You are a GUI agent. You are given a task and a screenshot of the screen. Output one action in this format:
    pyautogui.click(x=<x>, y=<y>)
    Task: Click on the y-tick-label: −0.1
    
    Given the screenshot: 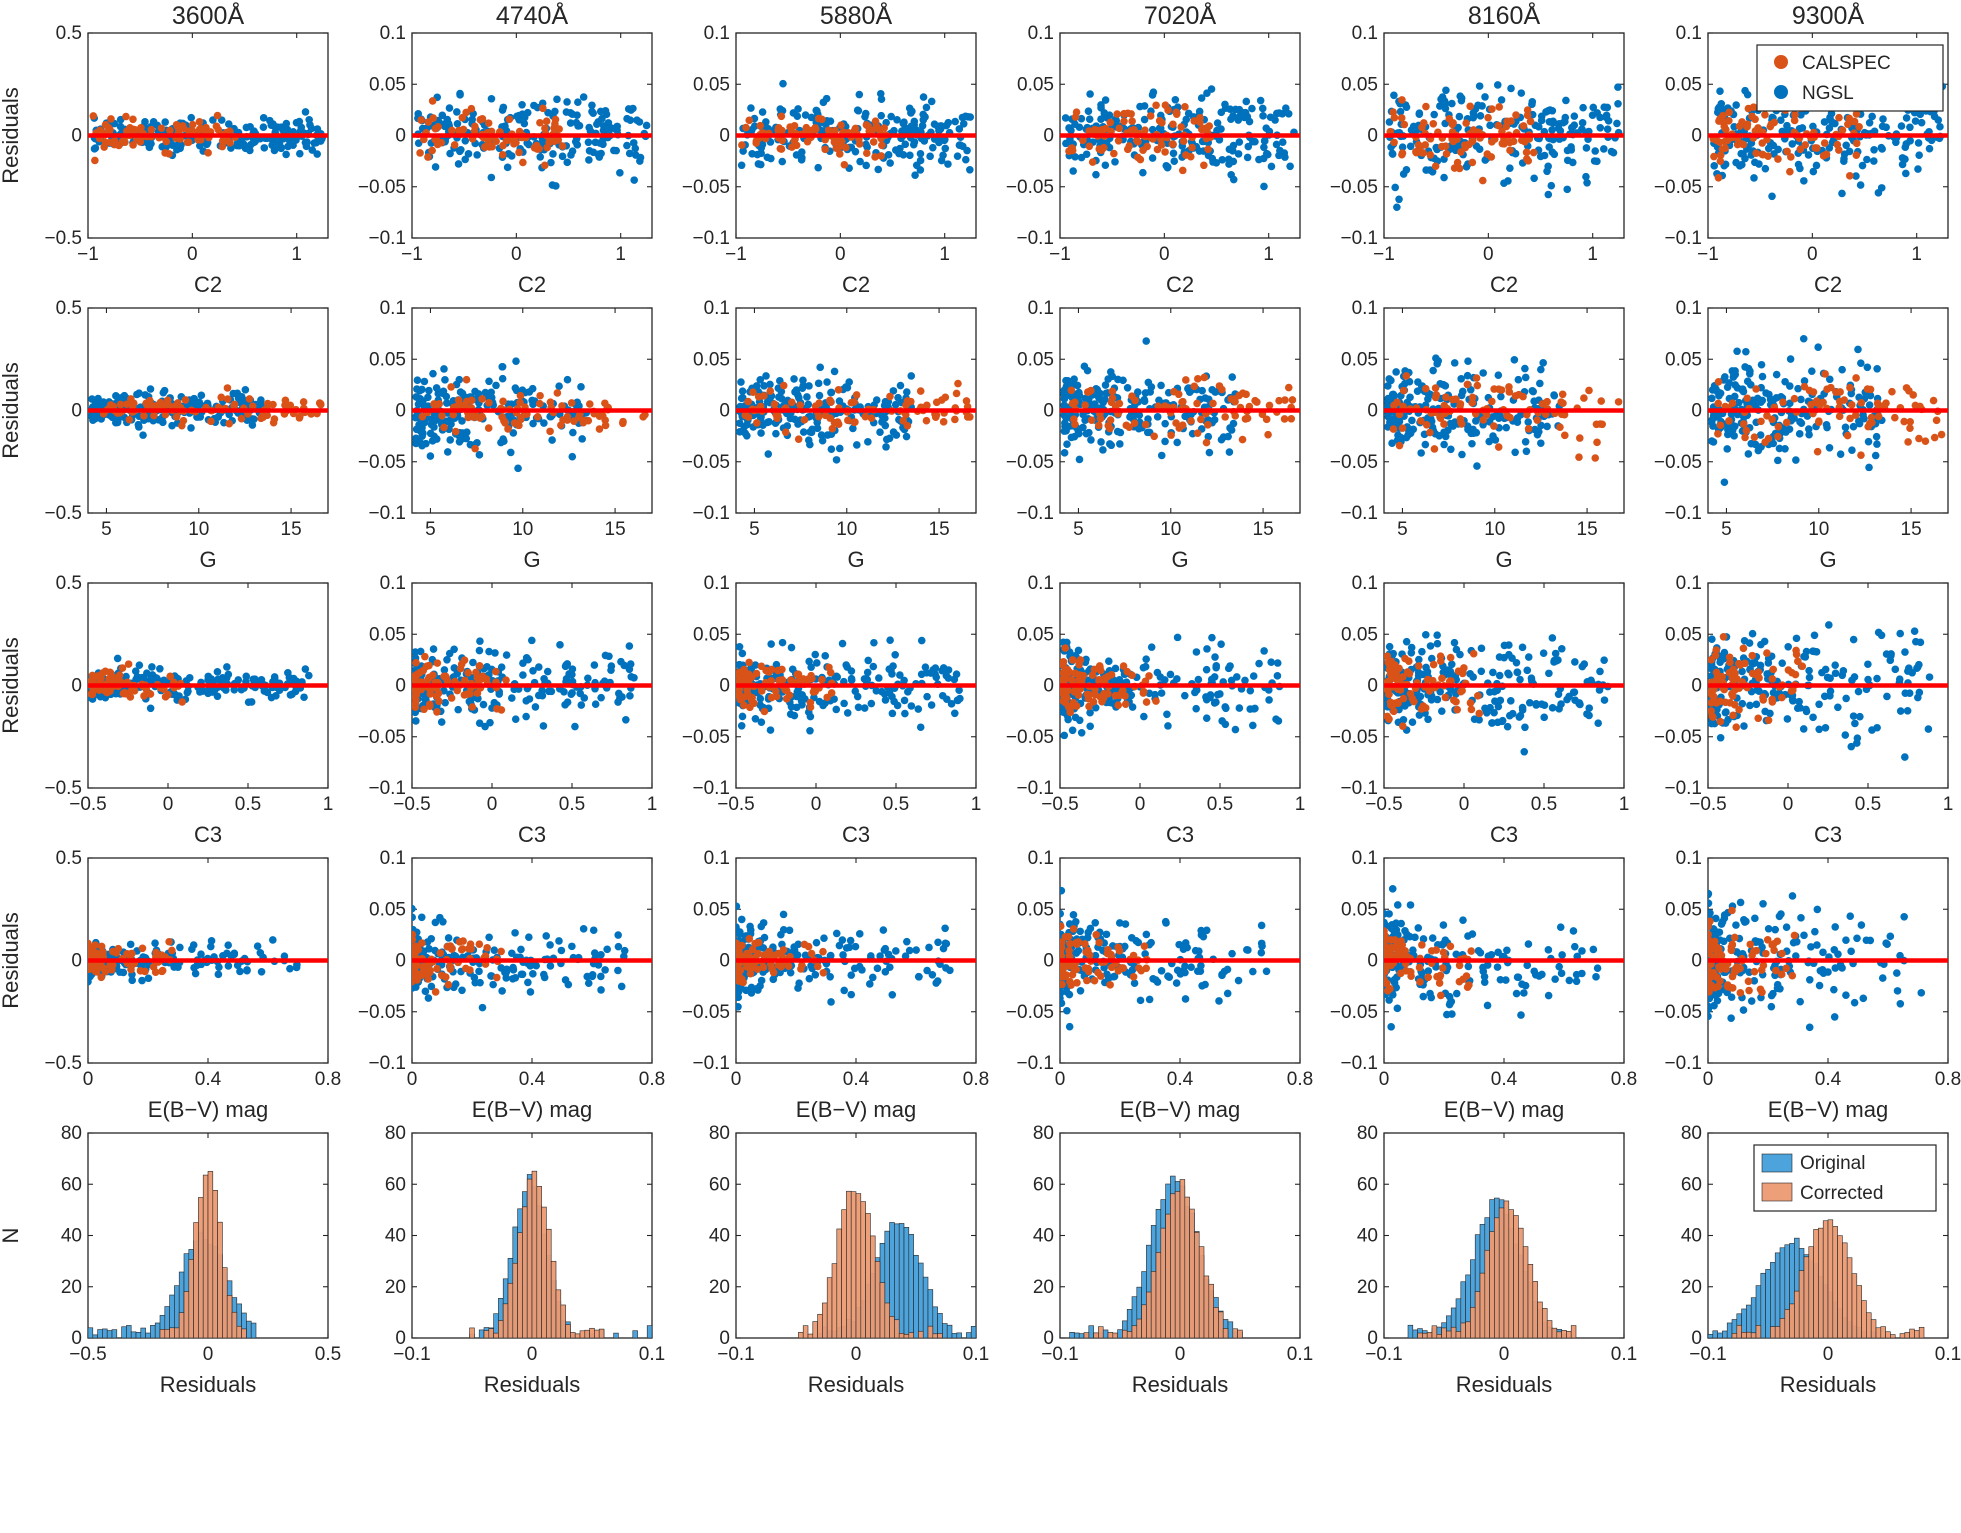 What is the action you would take?
    pyautogui.click(x=387, y=513)
    